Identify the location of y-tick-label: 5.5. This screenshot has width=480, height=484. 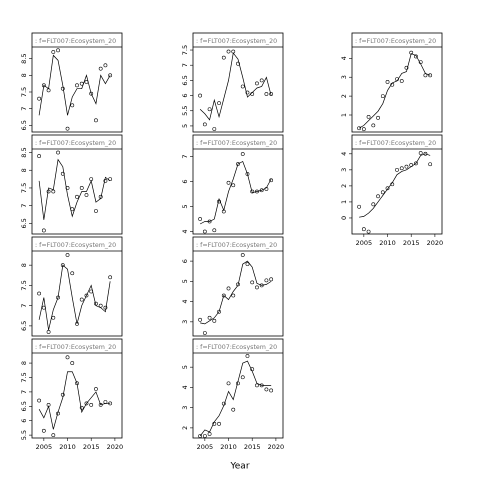
(24, 435).